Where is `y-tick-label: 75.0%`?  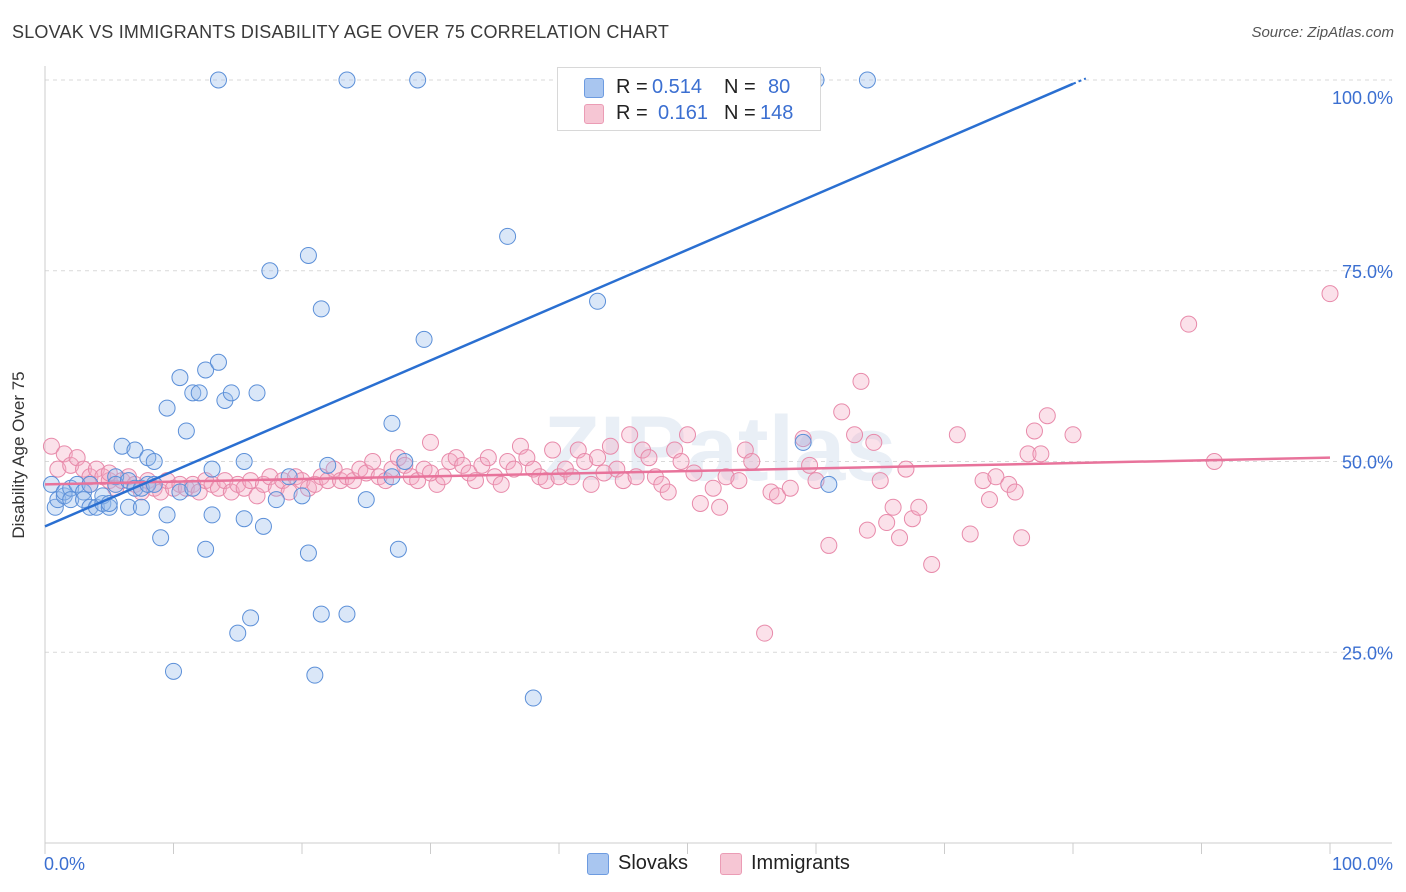 y-tick-label: 75.0% is located at coordinates (1367, 272).